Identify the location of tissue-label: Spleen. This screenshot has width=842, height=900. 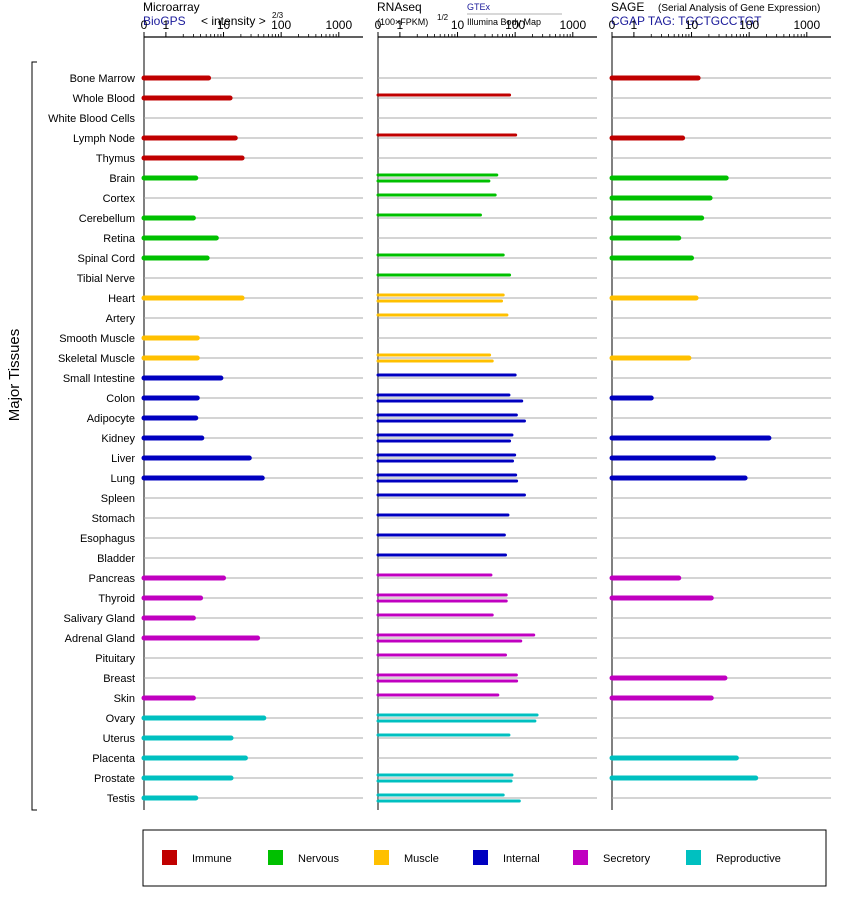
(118, 499).